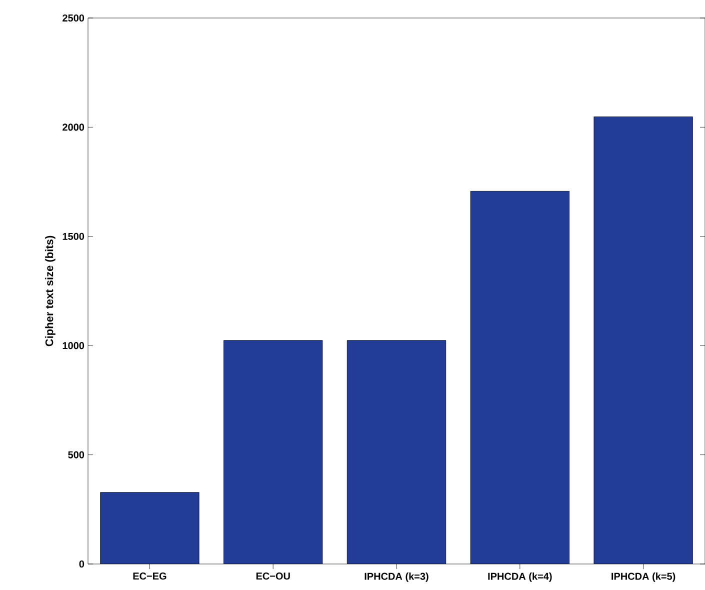 The image size is (705, 590). Describe the element at coordinates (73, 346) in the screenshot. I see `y-tick-label: 1000` at that location.